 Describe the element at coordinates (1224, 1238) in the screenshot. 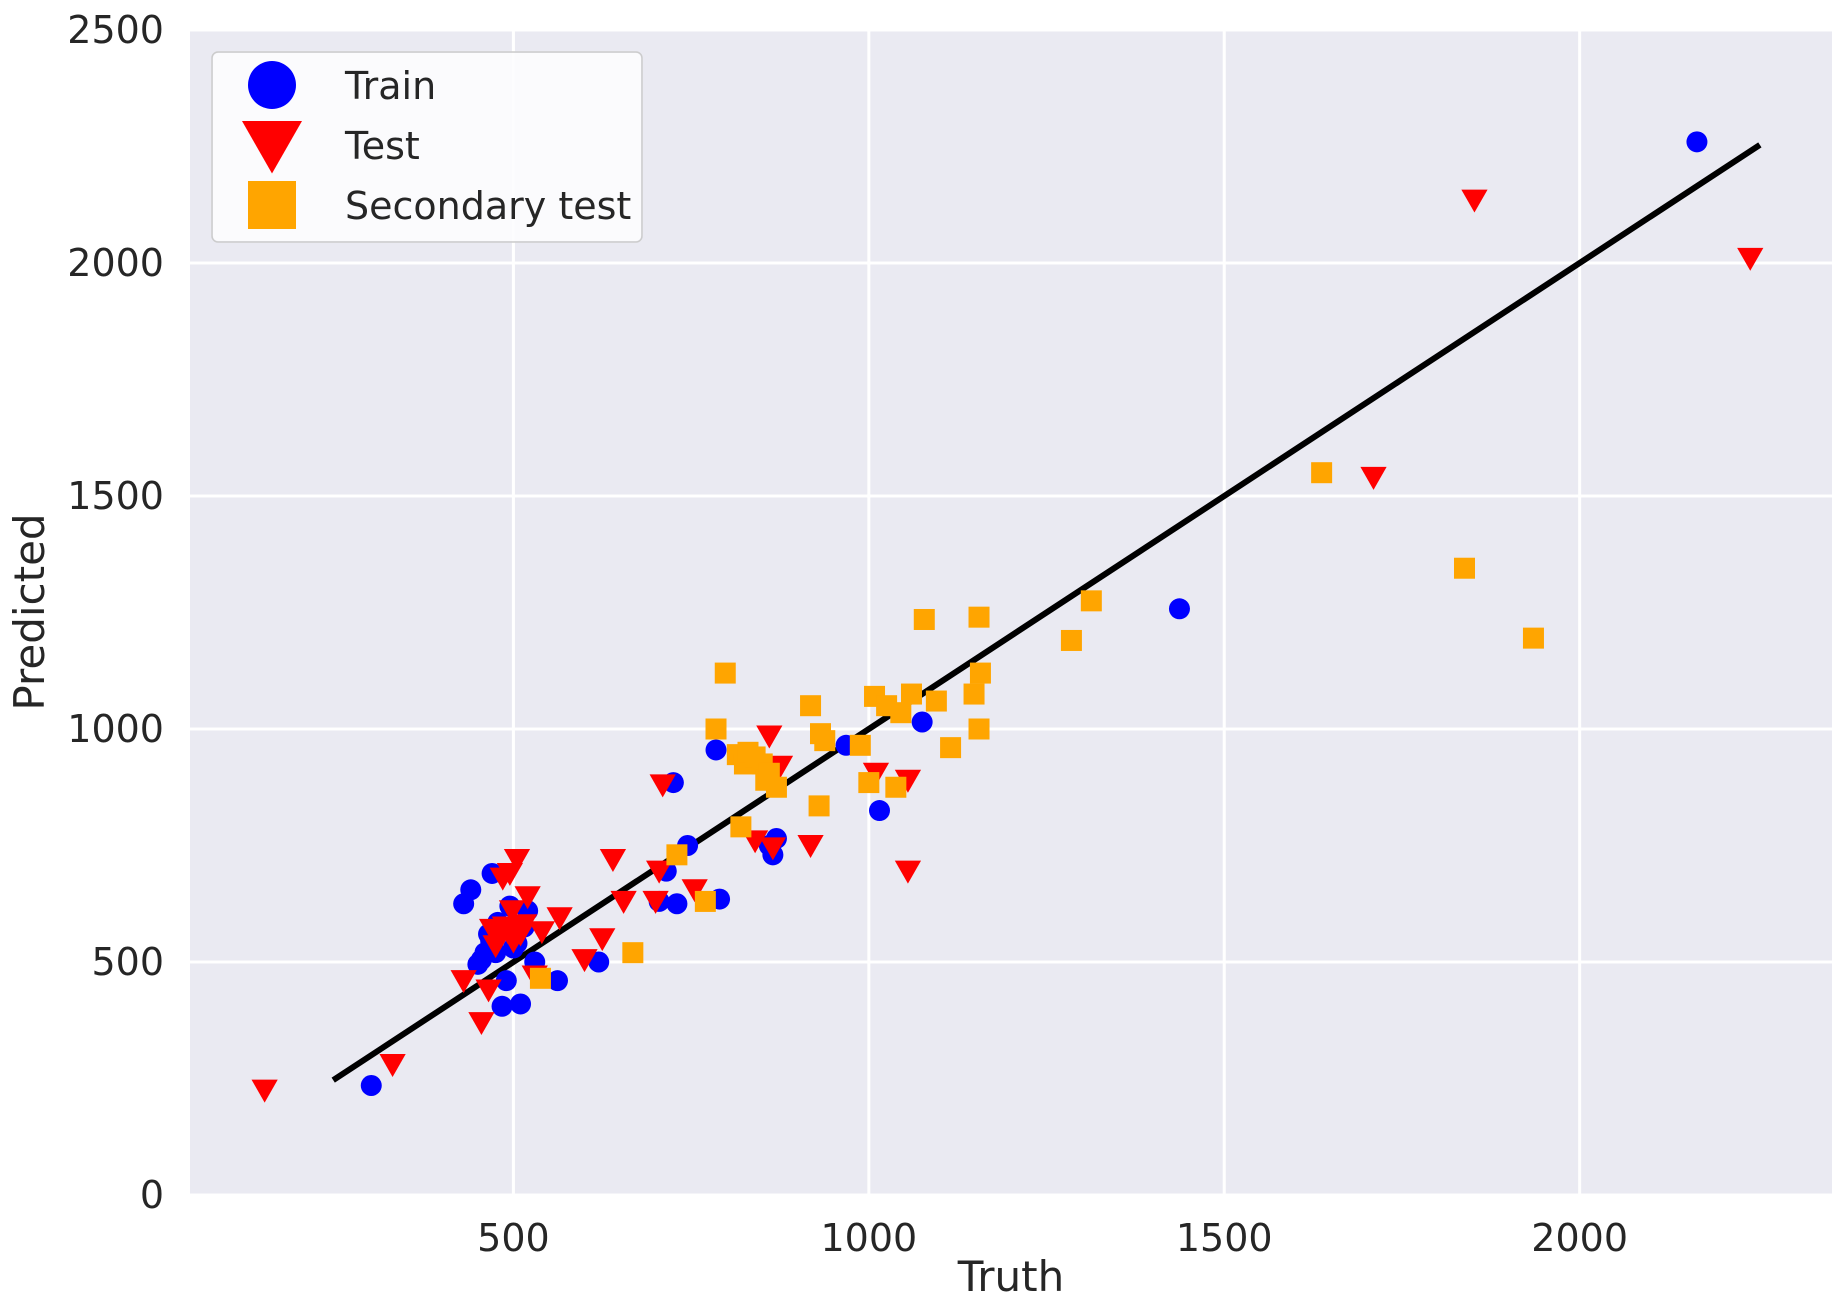

I see `x-tick-label: 1500` at that location.